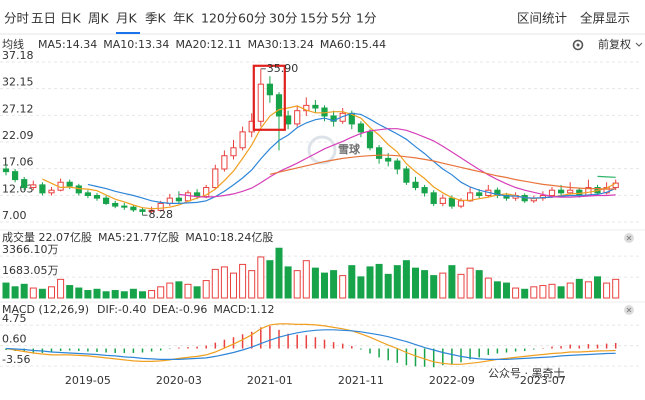 This screenshot has height=400, width=645. Describe the element at coordinates (219, 18) in the screenshot. I see `tab: 120分` at that location.